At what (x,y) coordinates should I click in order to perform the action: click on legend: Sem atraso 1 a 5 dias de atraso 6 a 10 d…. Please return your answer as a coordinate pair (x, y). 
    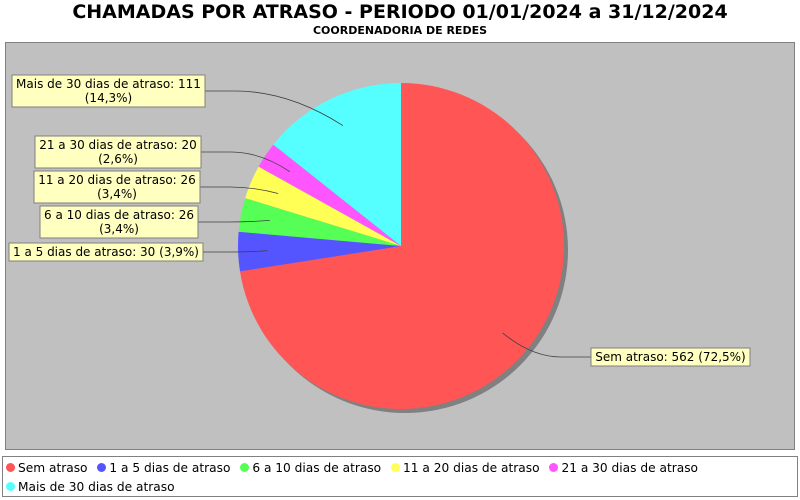
    Looking at the image, I should click on (400, 476).